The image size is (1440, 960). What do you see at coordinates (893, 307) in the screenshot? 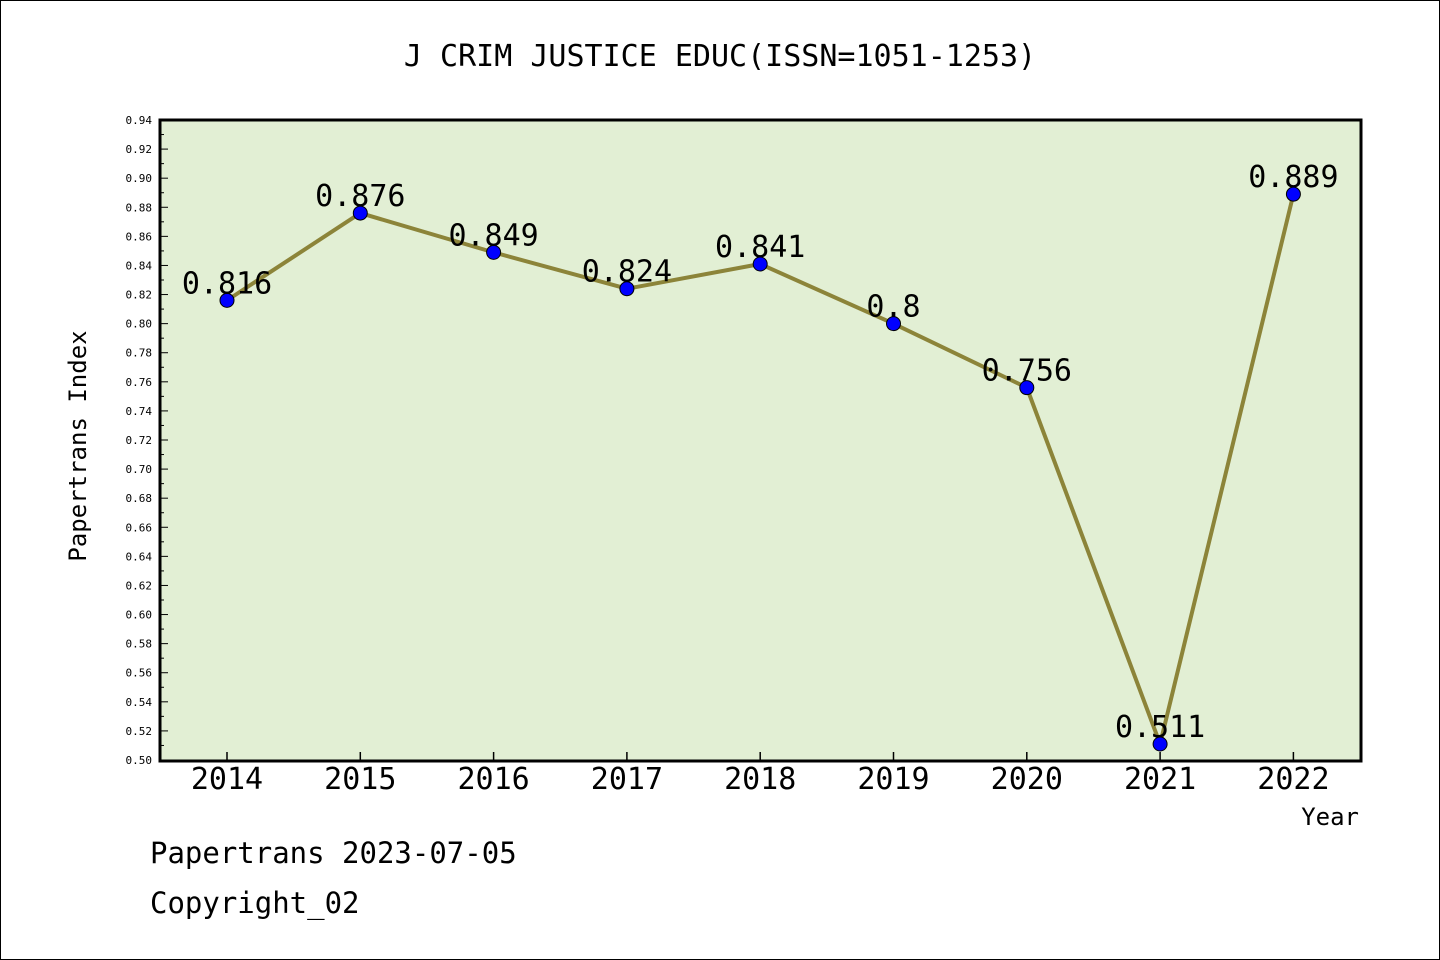
I see `data-label: 0.8` at bounding box center [893, 307].